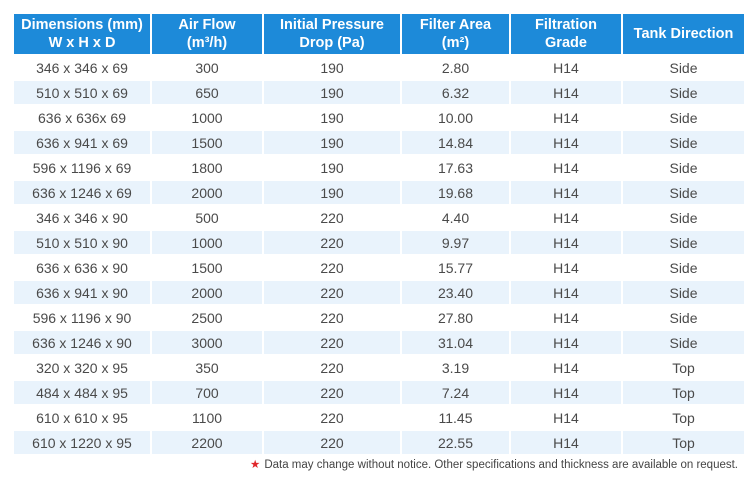  I want to click on cell-air-flow: 700, so click(207, 392).